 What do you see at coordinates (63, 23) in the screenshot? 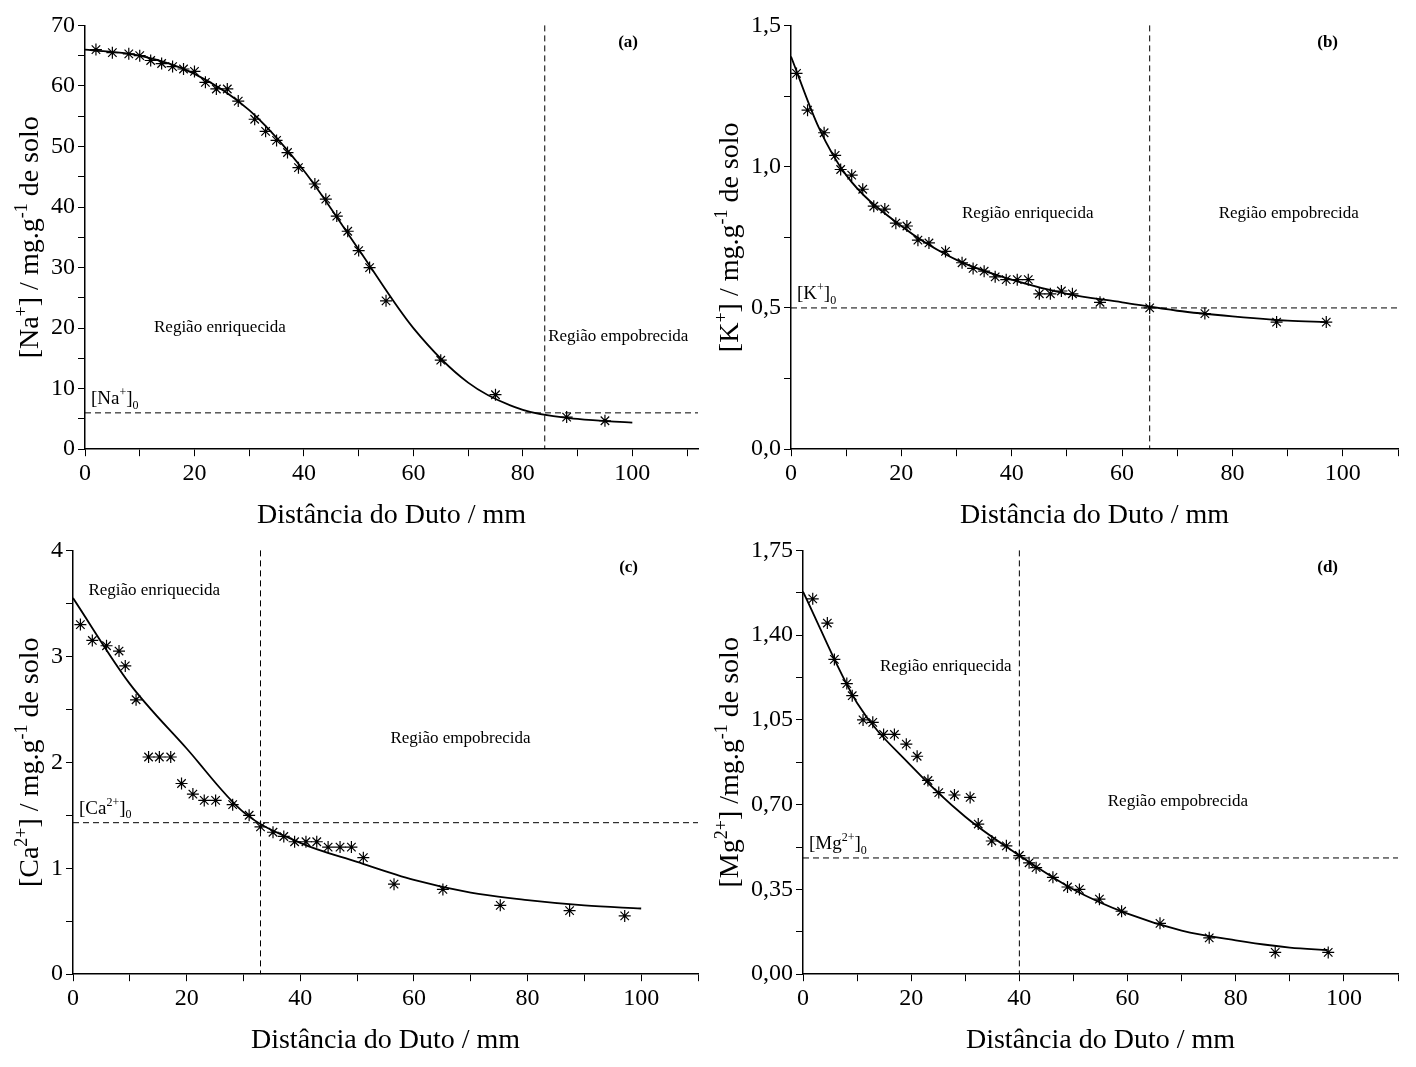
I see `y-tick-label: 70` at bounding box center [63, 23].